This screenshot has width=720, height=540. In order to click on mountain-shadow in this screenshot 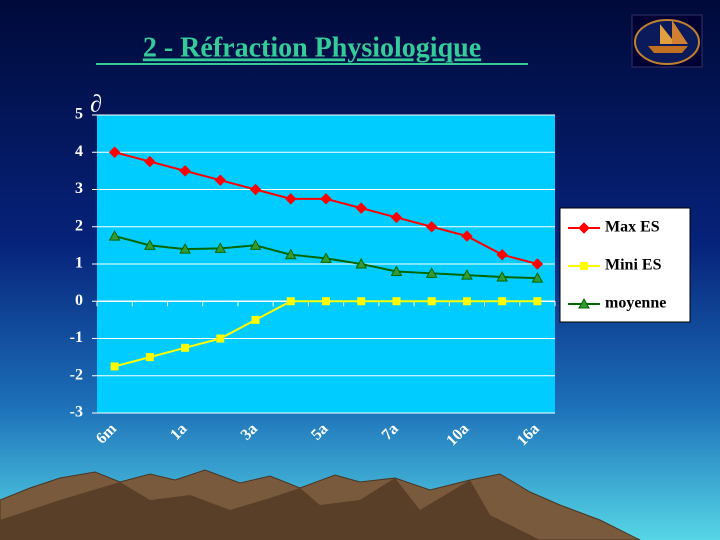, I will do `click(270, 509)`.